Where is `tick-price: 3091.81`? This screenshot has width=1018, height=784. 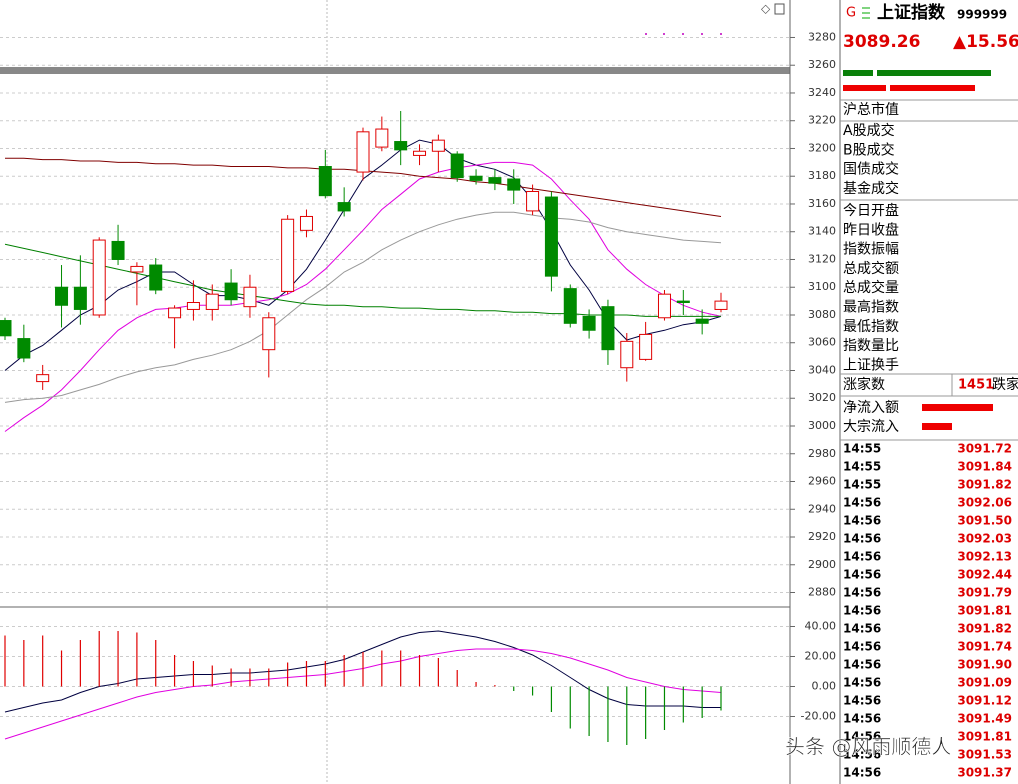
tick-price: 3091.81 is located at coordinates (984, 611).